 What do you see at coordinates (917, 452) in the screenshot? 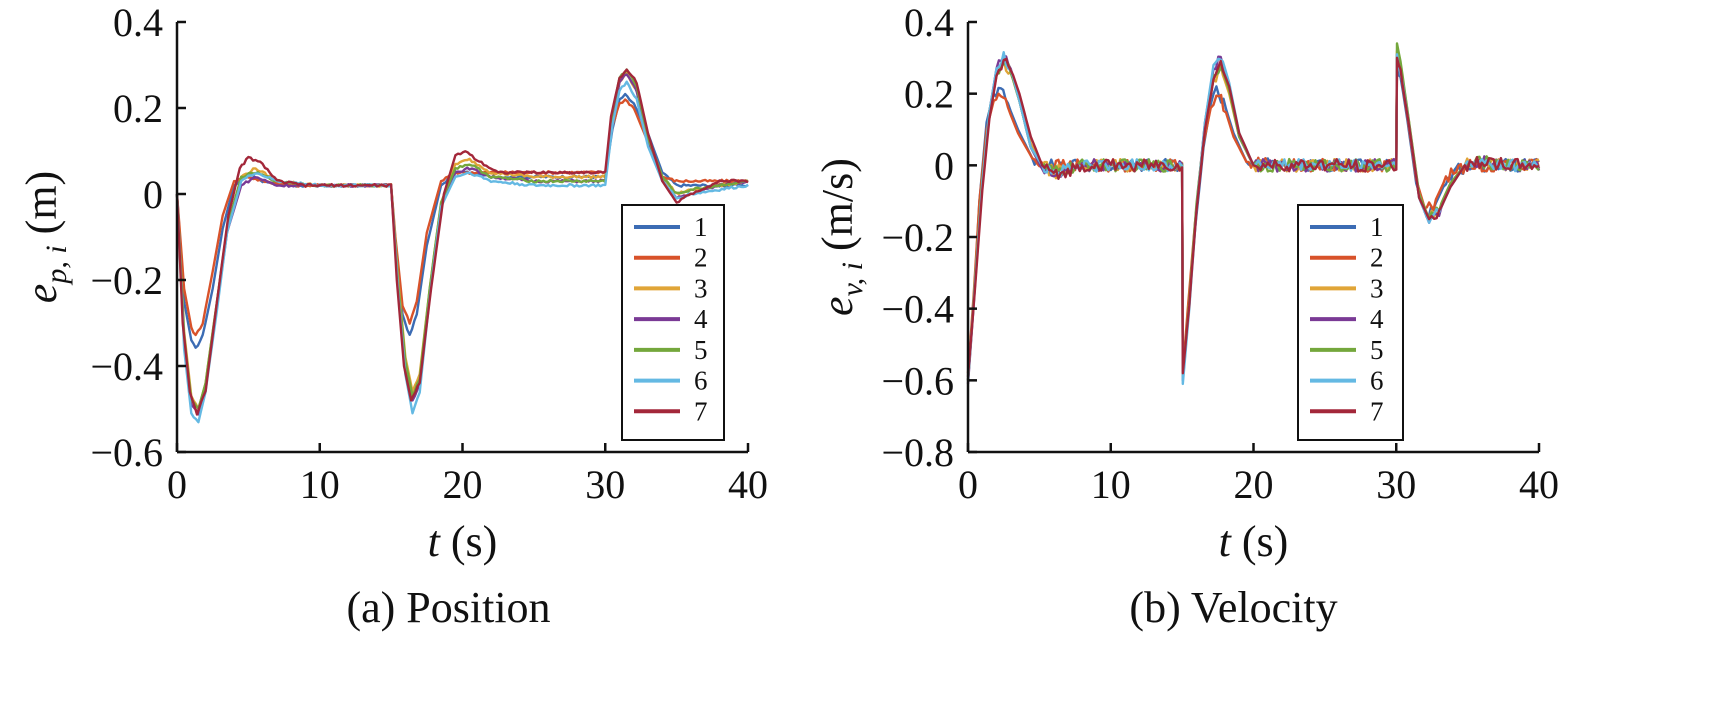
I see `y-tick-label: −0.8` at bounding box center [917, 452].